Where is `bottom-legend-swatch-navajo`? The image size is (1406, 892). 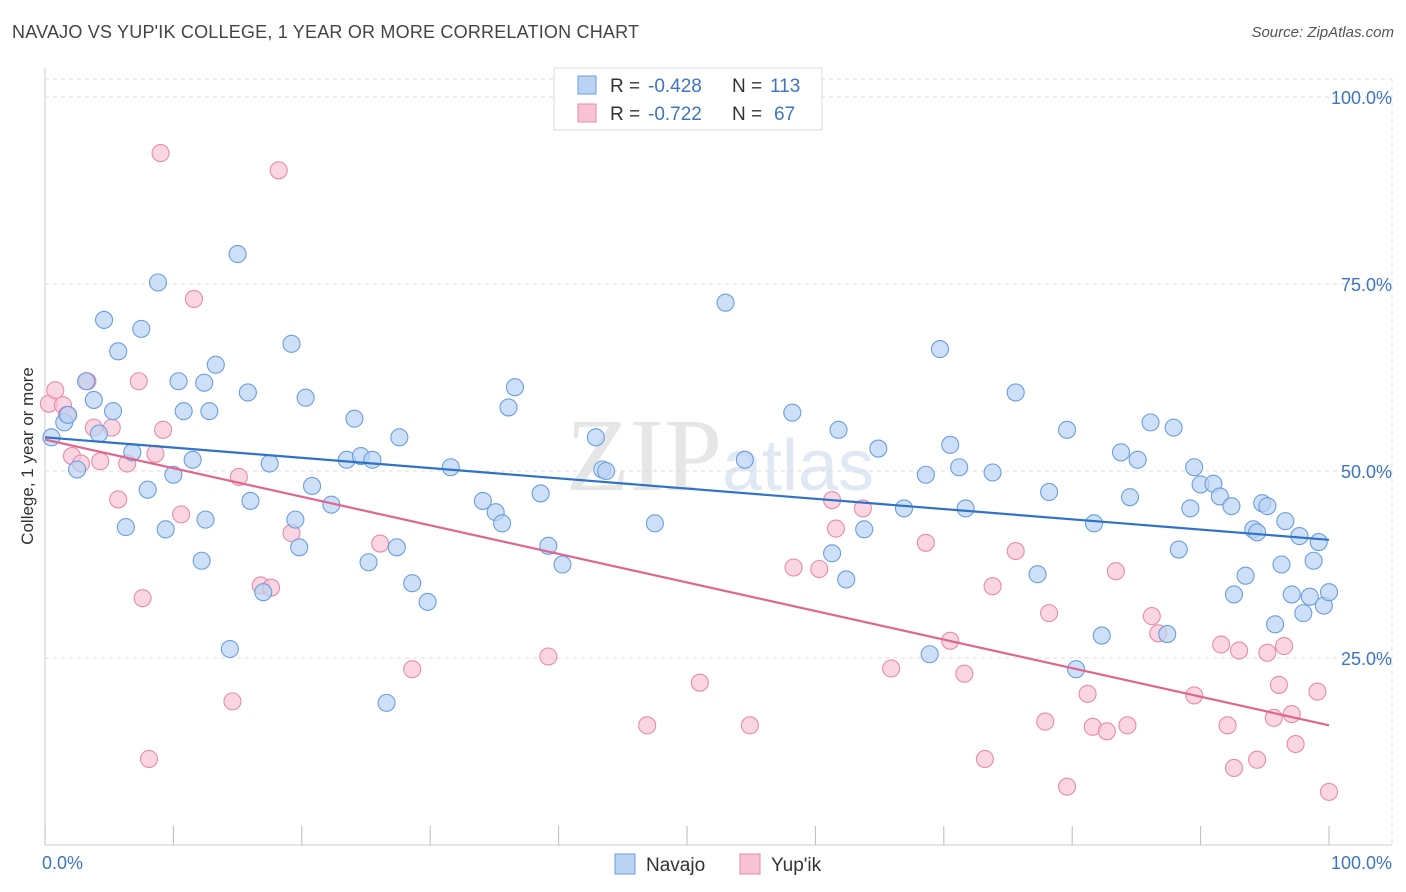
bottom-legend-swatch-navajo is located at coordinates (625, 864).